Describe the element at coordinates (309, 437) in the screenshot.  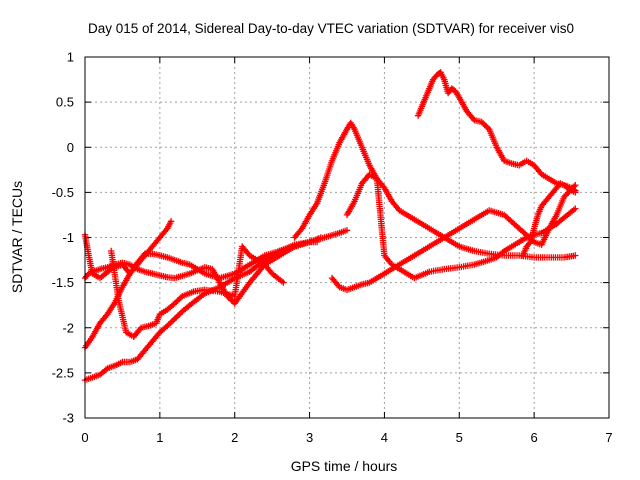
I see `x-tick-label: 3` at that location.